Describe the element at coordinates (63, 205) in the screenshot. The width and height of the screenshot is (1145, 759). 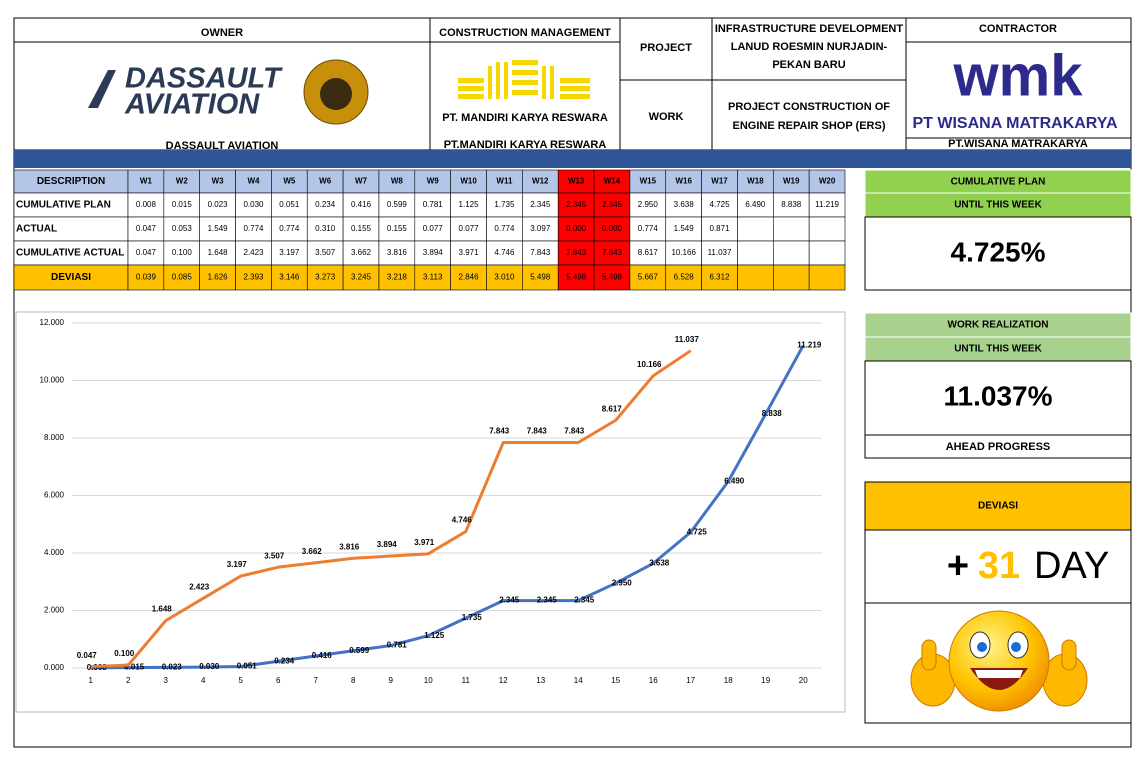
I see `row-label: CUMULATIVE PLAN` at that location.